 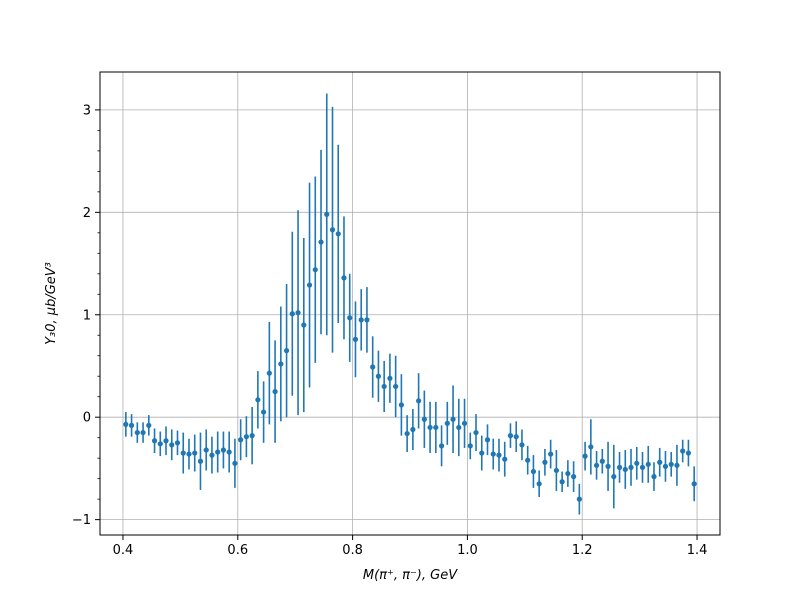 I want to click on y-axis-label: Y₃0, μb/GeV³, so click(x=51, y=303).